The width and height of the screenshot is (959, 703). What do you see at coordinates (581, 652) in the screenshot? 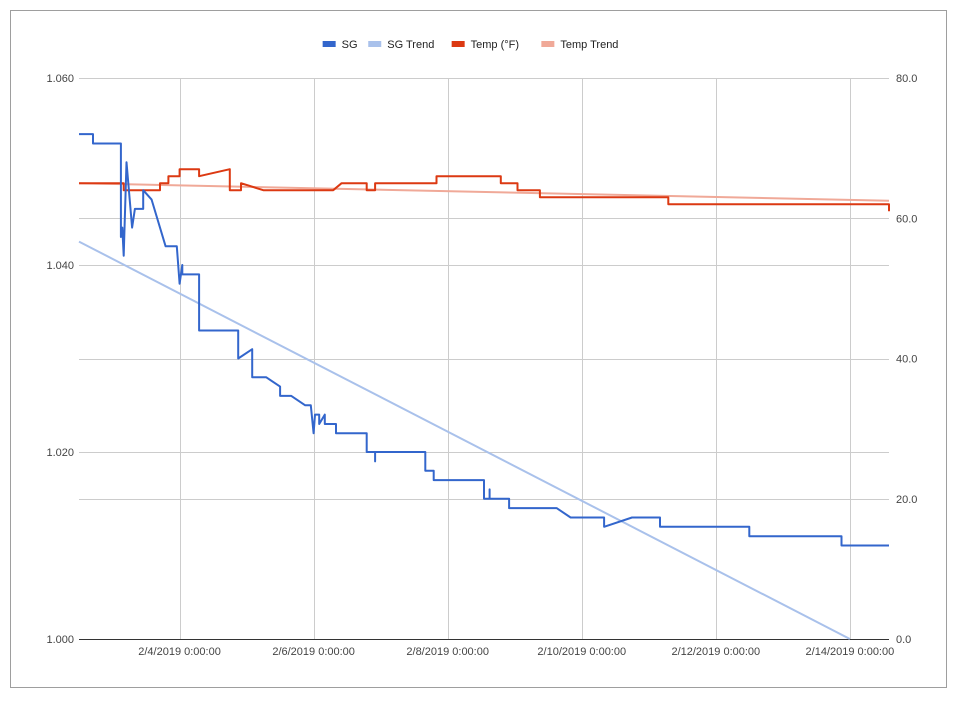
I see `x-tick-label: 2/10/2019 0:00:00` at bounding box center [581, 652].